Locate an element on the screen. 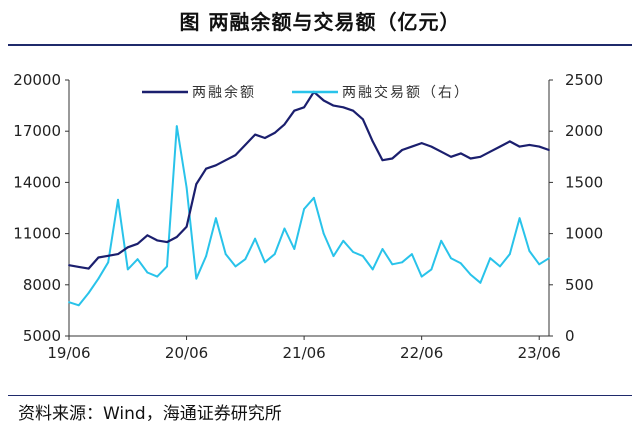 This screenshot has height=427, width=640. x-tick-label: 23/06 is located at coordinates (539, 353).